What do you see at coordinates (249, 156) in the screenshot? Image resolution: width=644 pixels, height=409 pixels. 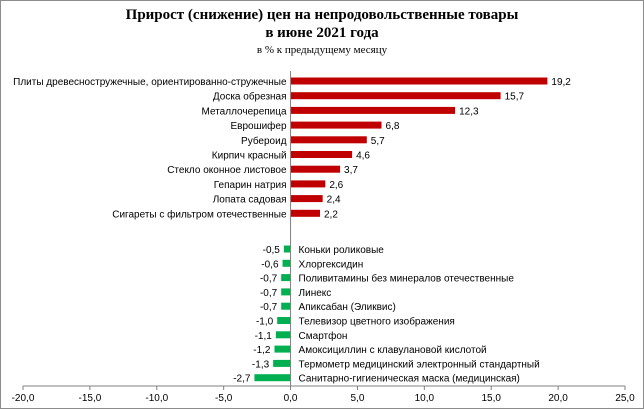 I see `category-label: Кирпич красный` at bounding box center [249, 156].